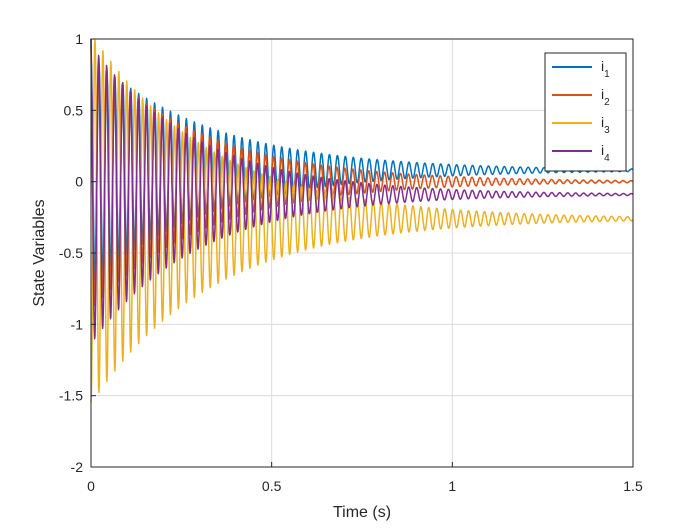 This screenshot has width=700, height=530. I want to click on y-tick-label: -1.5, so click(71, 396).